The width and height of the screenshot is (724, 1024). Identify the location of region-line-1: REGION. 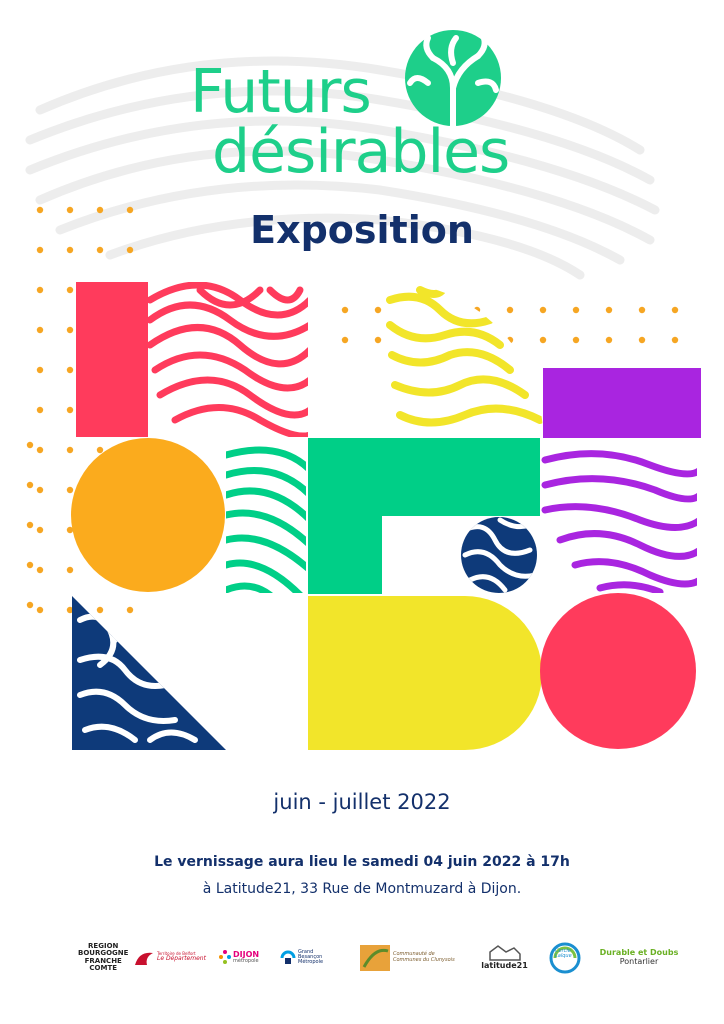
(103, 945).